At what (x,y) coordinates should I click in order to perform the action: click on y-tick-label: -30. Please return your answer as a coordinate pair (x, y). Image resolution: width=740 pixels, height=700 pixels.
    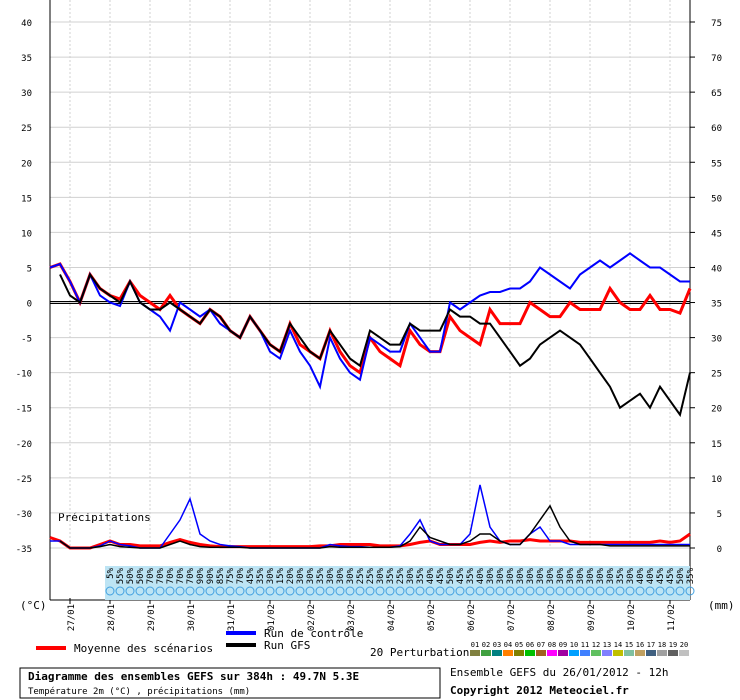
    Looking at the image, I should click on (24, 515).